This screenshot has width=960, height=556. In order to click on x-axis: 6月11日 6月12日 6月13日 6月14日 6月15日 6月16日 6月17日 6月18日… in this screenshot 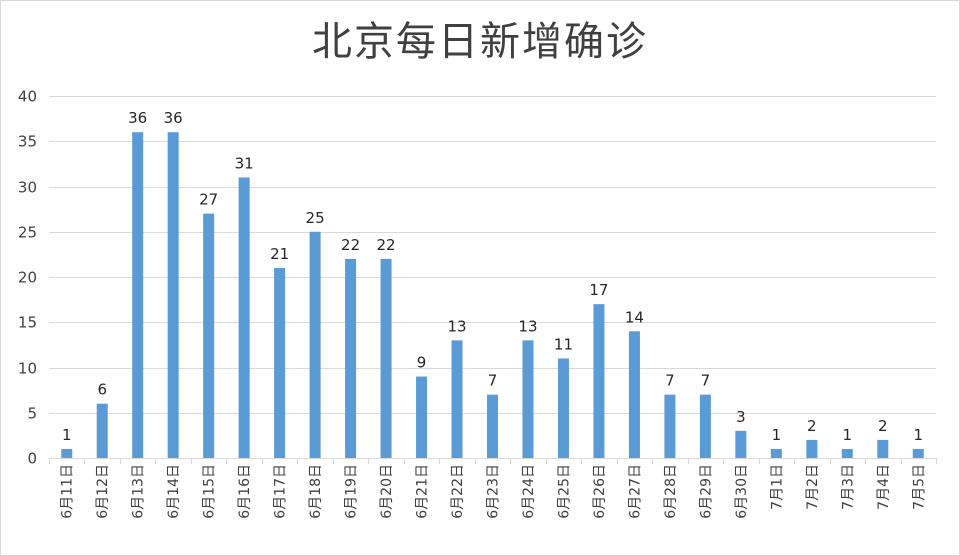, I will do `click(493, 488)`.